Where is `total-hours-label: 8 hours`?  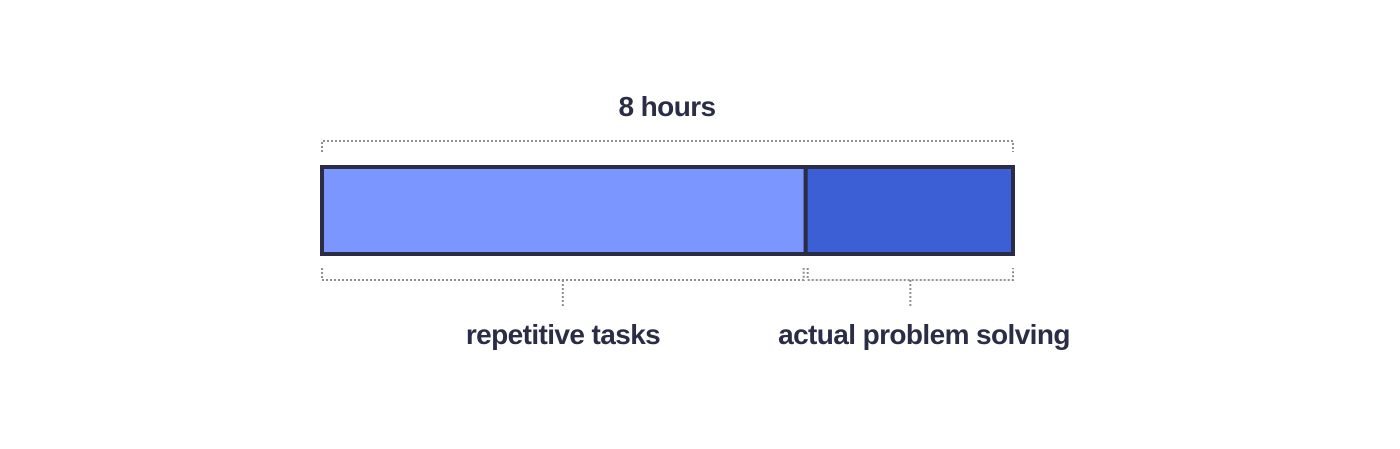 total-hours-label: 8 hours is located at coordinates (667, 106).